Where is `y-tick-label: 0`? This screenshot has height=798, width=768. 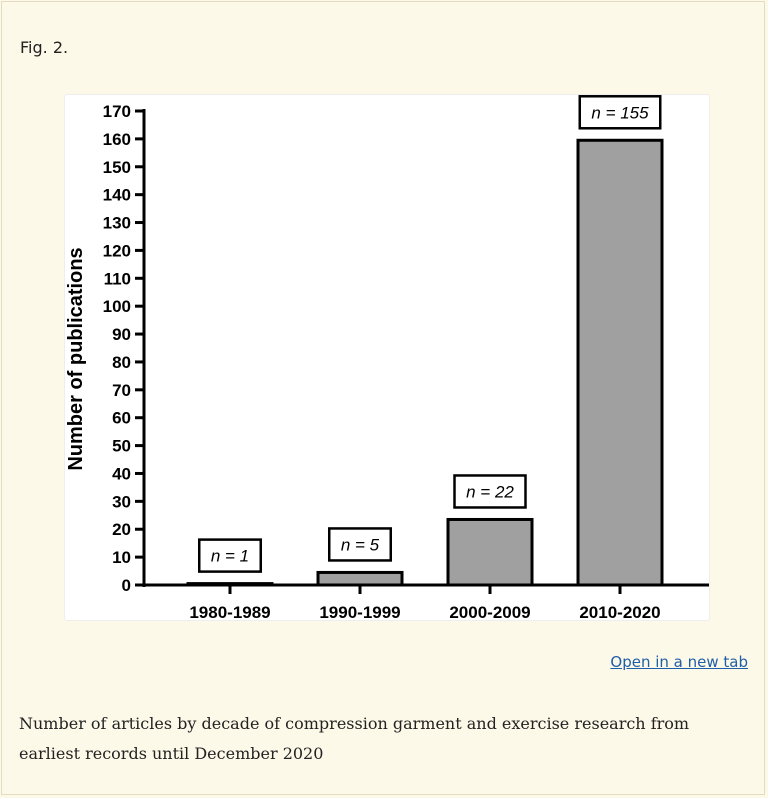 y-tick-label: 0 is located at coordinates (126, 585).